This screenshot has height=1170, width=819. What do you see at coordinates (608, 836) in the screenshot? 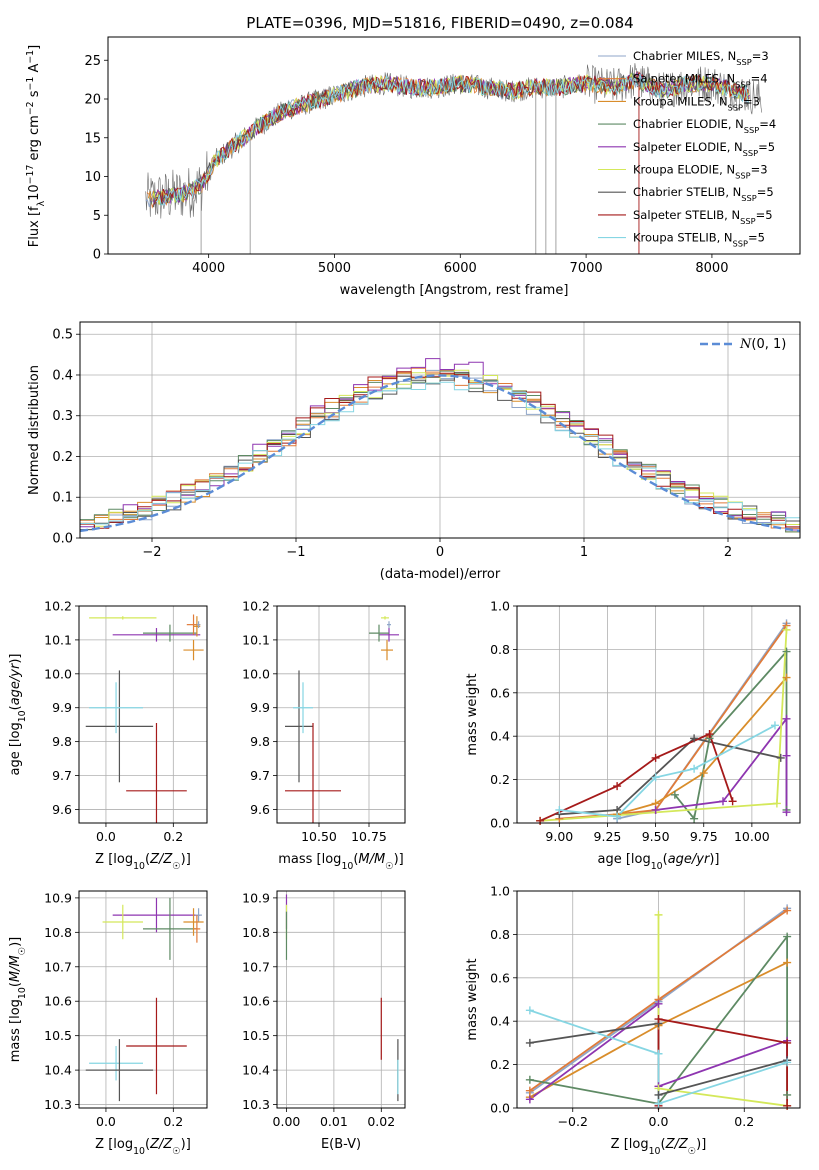
I see `x-tick-label: 9.25` at bounding box center [608, 836].